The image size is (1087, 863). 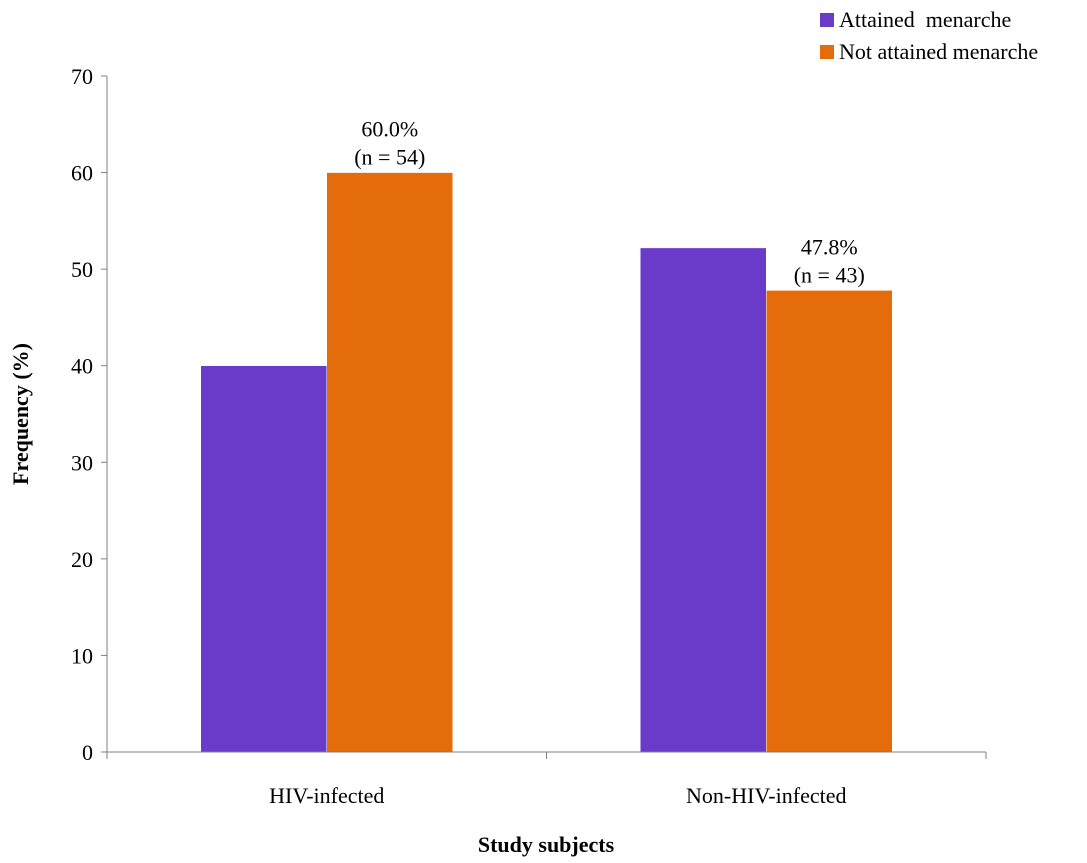 I want to click on data-label-percent: 47.8%, so click(x=829, y=246).